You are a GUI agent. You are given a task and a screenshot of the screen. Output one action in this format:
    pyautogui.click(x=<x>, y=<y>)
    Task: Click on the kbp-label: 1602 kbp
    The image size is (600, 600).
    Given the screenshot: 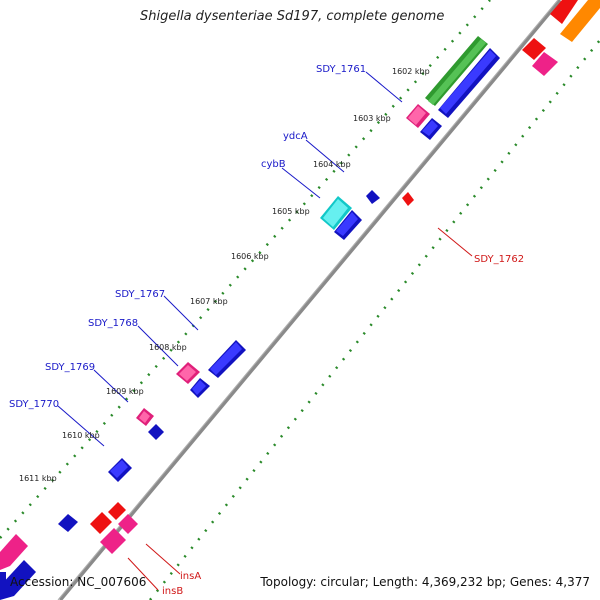 What is the action you would take?
    pyautogui.click(x=411, y=71)
    